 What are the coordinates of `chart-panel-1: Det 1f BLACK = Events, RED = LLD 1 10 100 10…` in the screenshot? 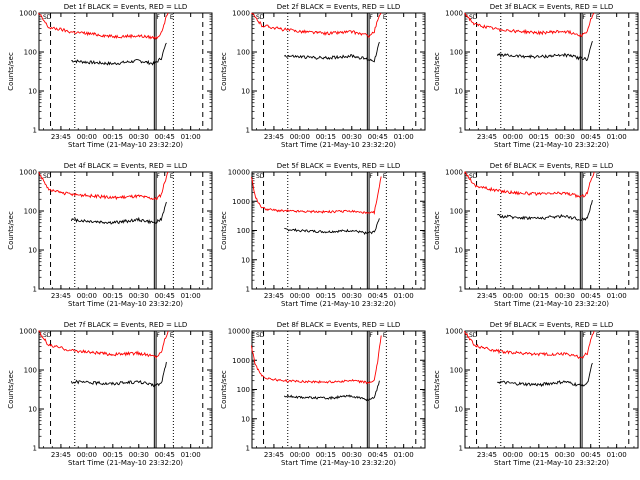 It's located at (110, 76).